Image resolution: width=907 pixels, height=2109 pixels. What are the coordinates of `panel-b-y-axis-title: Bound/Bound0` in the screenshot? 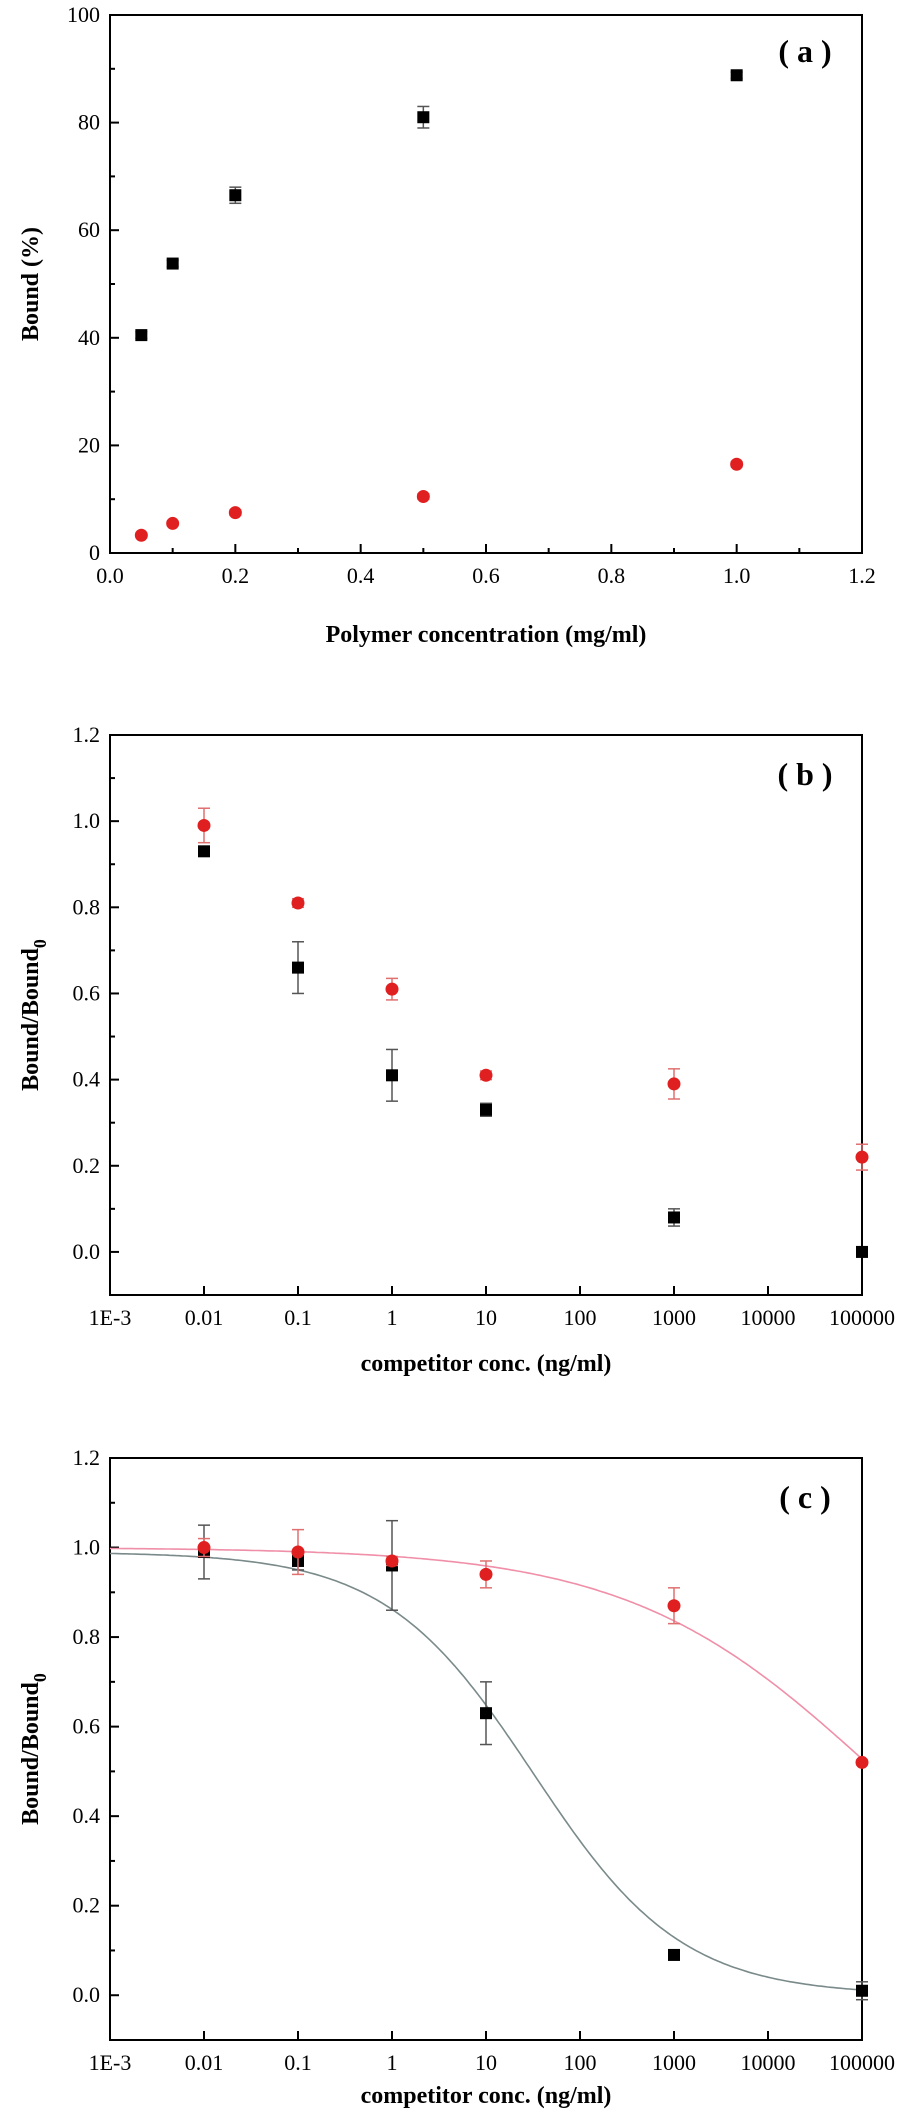 It's located at (34, 1015).